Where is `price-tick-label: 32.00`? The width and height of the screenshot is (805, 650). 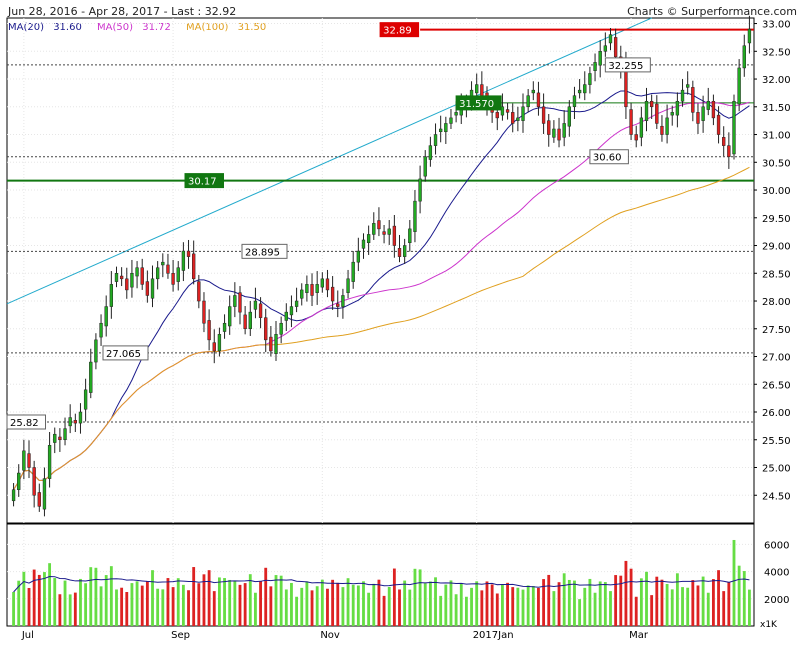
price-tick-label: 32.00 is located at coordinates (776, 80).